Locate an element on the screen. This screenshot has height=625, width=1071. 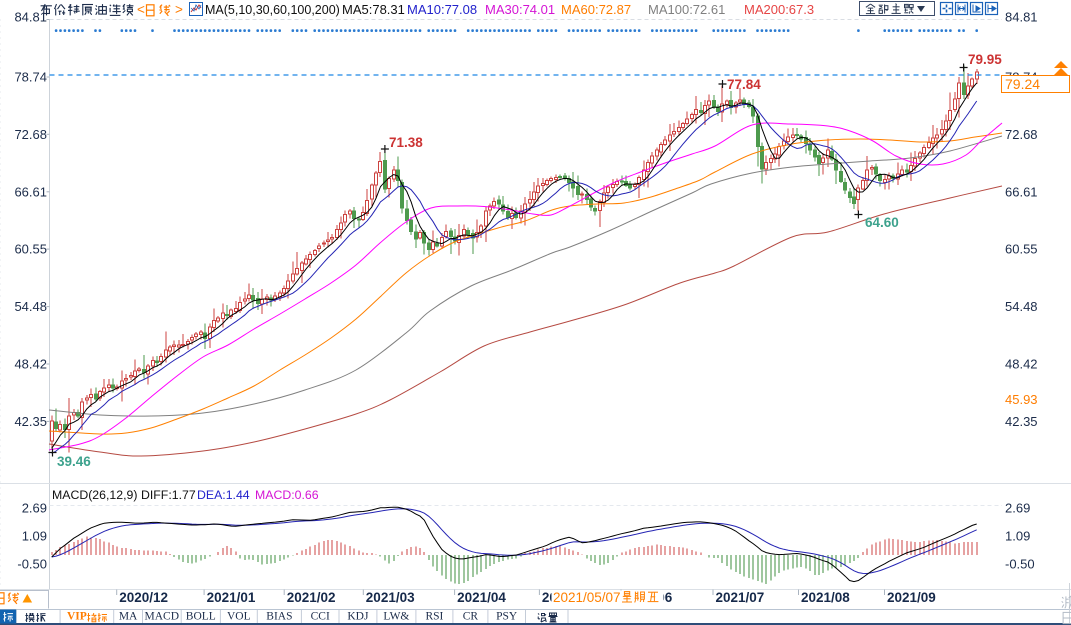
svg-text: MA100:72.61 is located at coordinates (686, 9).